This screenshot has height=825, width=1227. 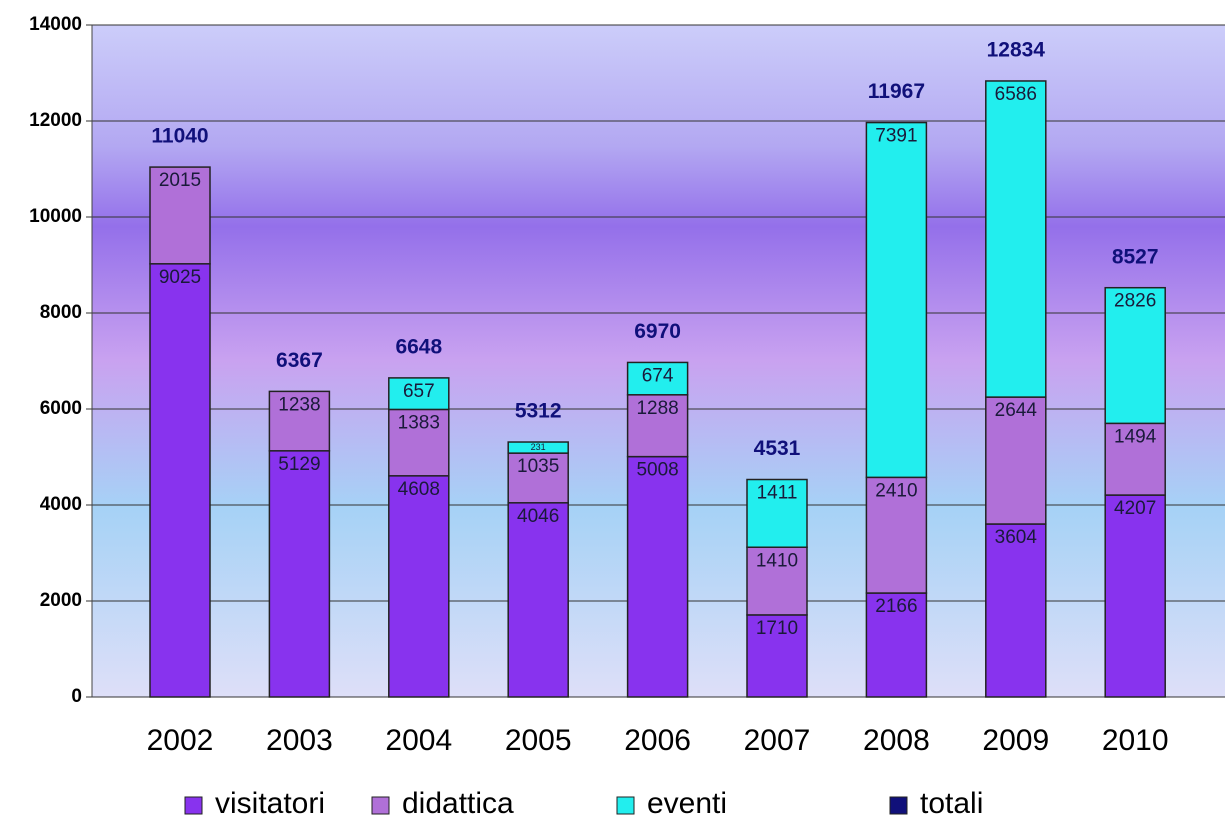 What do you see at coordinates (951, 803) in the screenshot?
I see `legend-label: totali` at bounding box center [951, 803].